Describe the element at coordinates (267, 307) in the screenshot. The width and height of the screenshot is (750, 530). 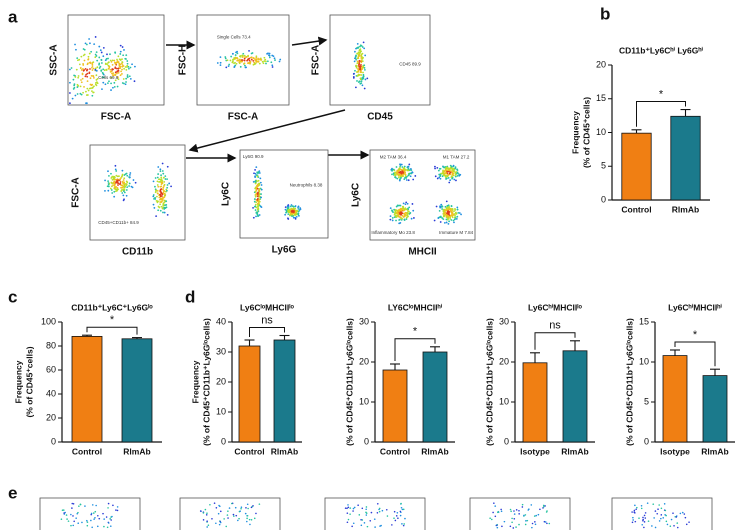
I see `chart-title: Ly6CˡᵒMHCIIˡᵒ` at that location.